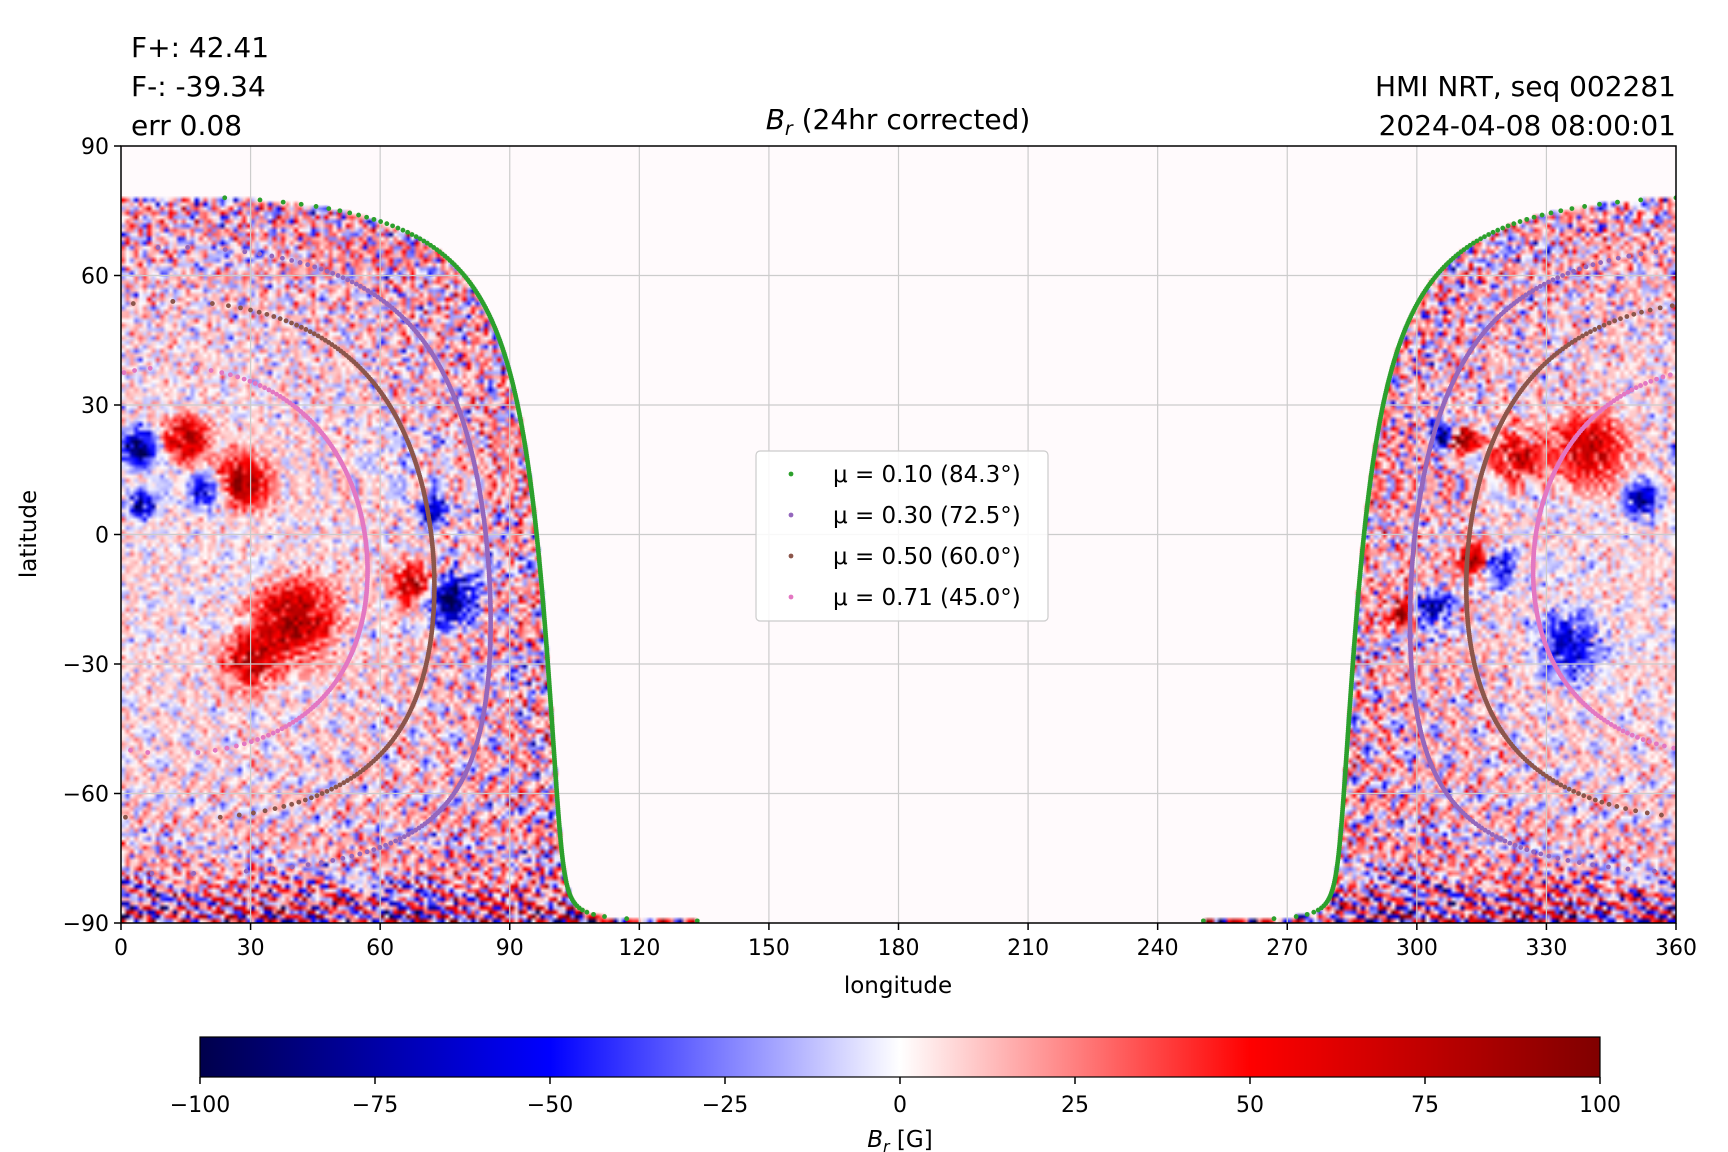 The image size is (1728, 1152). Describe the element at coordinates (927, 516) in the screenshot. I see `legend-label: μ = 0.30 (72.5°)` at that location.